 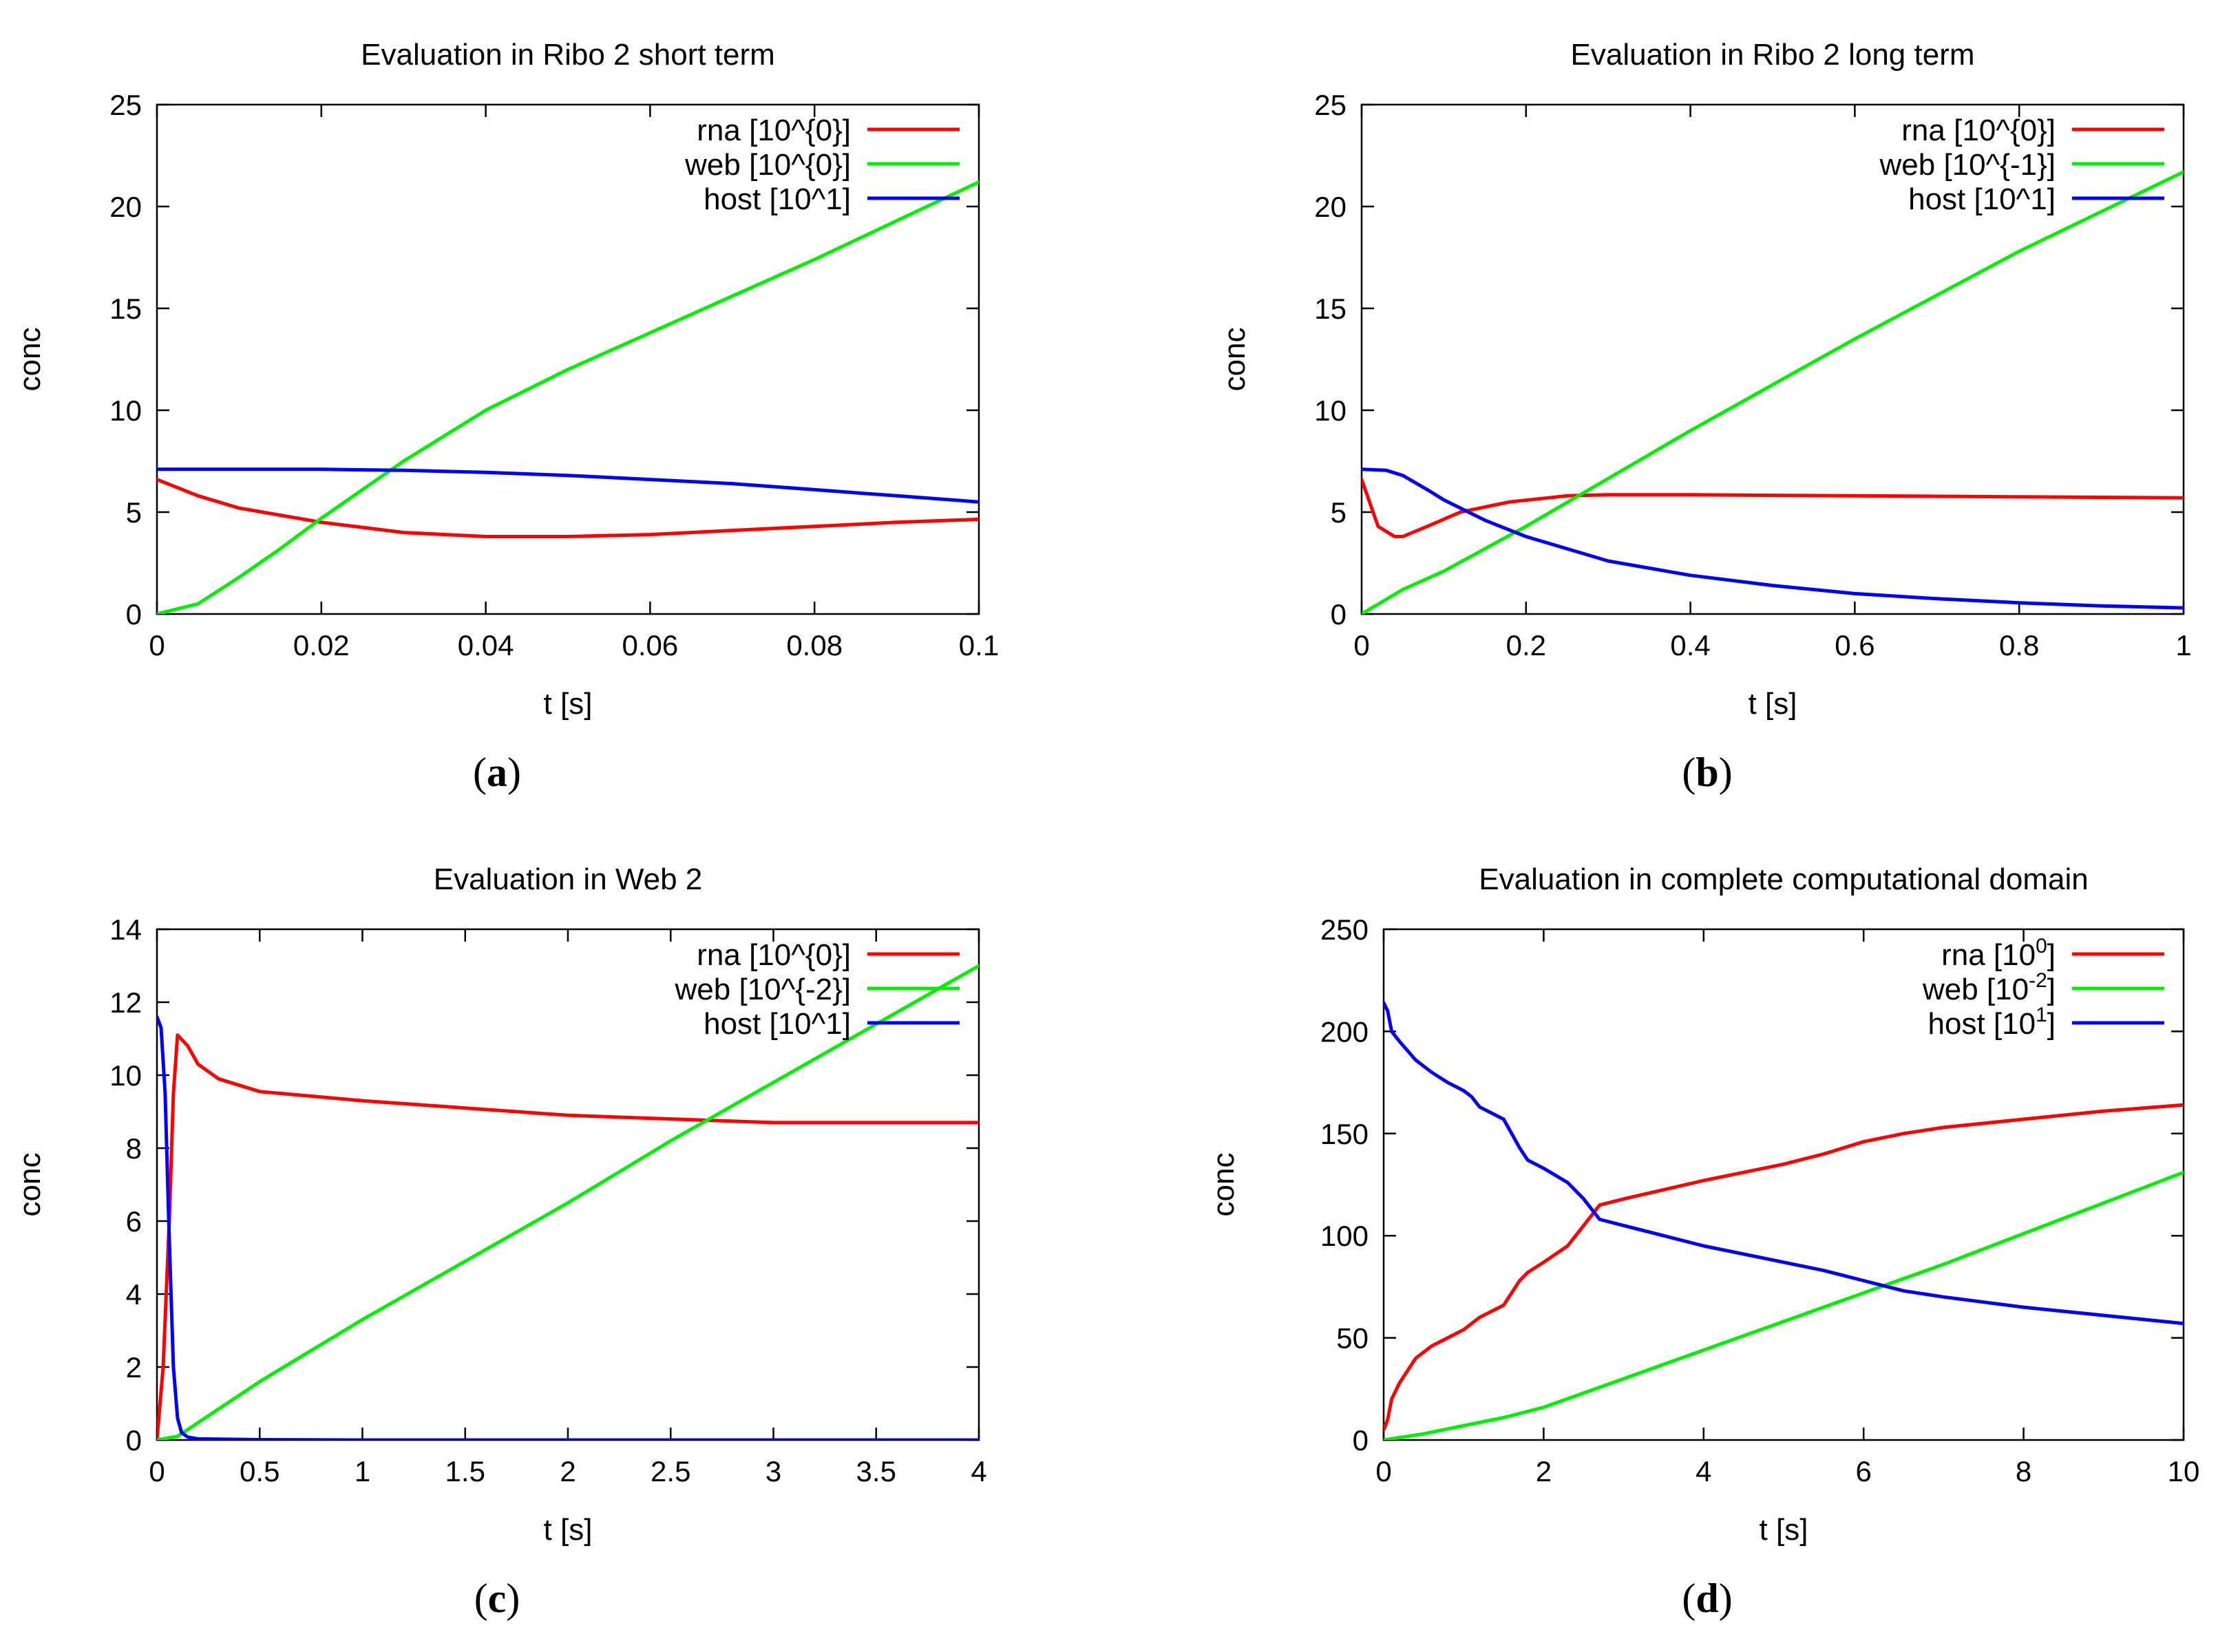 What do you see at coordinates (767, 165) in the screenshot?
I see `legend-label: web [10^{0}]` at bounding box center [767, 165].